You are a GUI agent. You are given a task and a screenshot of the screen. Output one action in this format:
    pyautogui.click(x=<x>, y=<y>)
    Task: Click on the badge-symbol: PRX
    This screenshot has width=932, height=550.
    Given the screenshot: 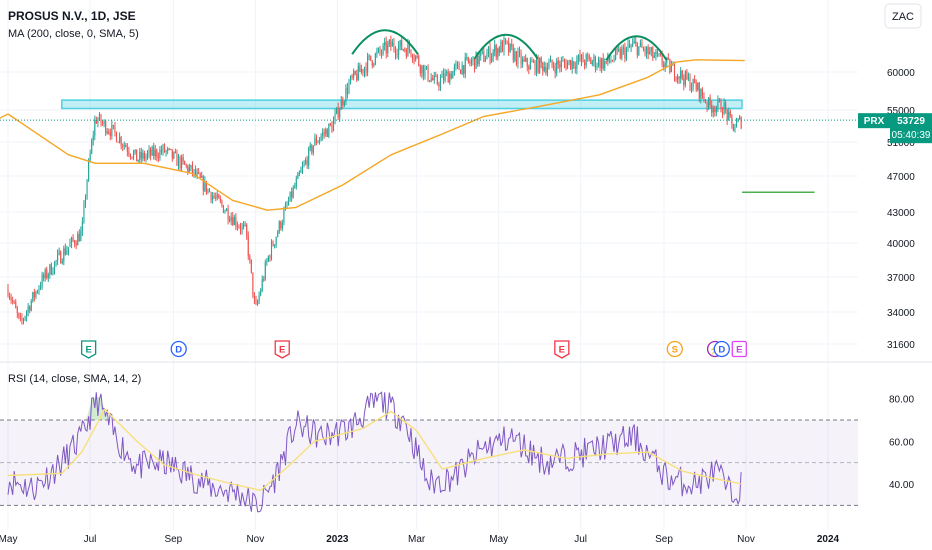 What is the action you would take?
    pyautogui.click(x=874, y=121)
    